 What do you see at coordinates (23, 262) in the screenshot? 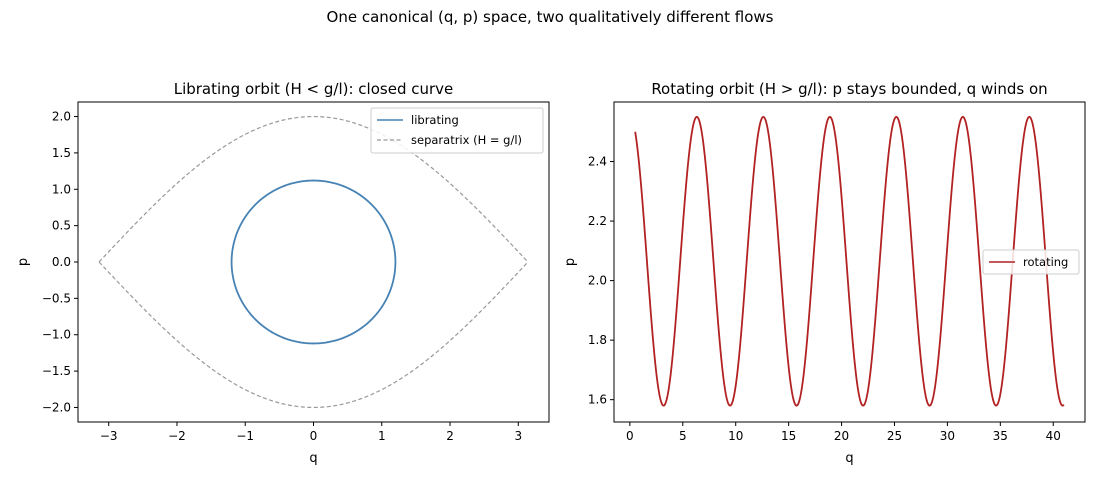
I see `librating-y-label: p` at bounding box center [23, 262].